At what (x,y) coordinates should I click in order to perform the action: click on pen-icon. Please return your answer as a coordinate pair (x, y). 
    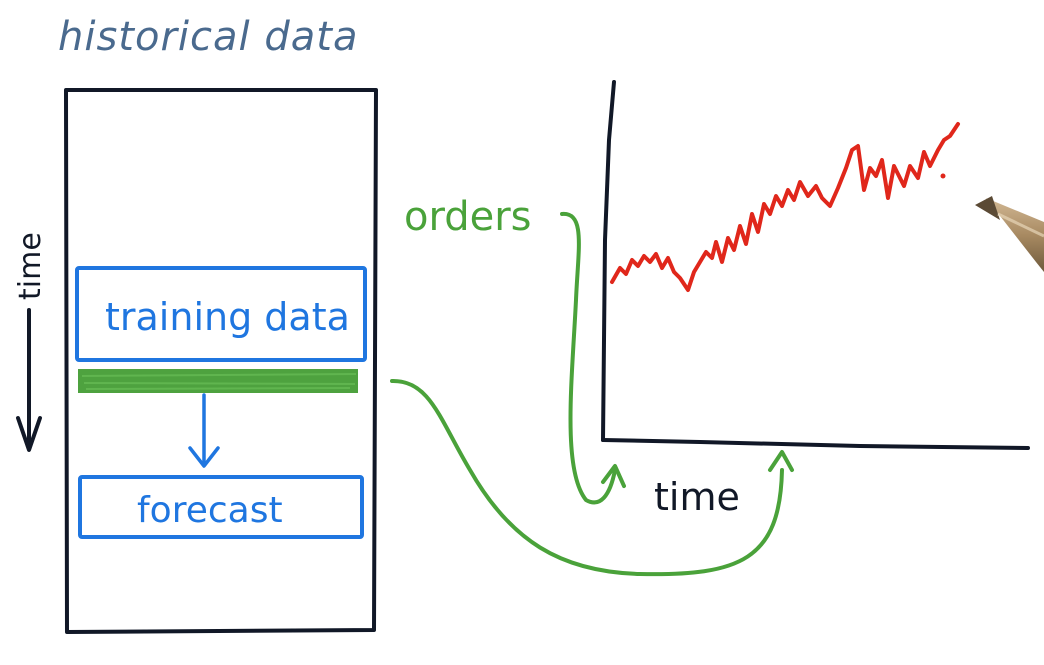
    Looking at the image, I should click on (1009, 234).